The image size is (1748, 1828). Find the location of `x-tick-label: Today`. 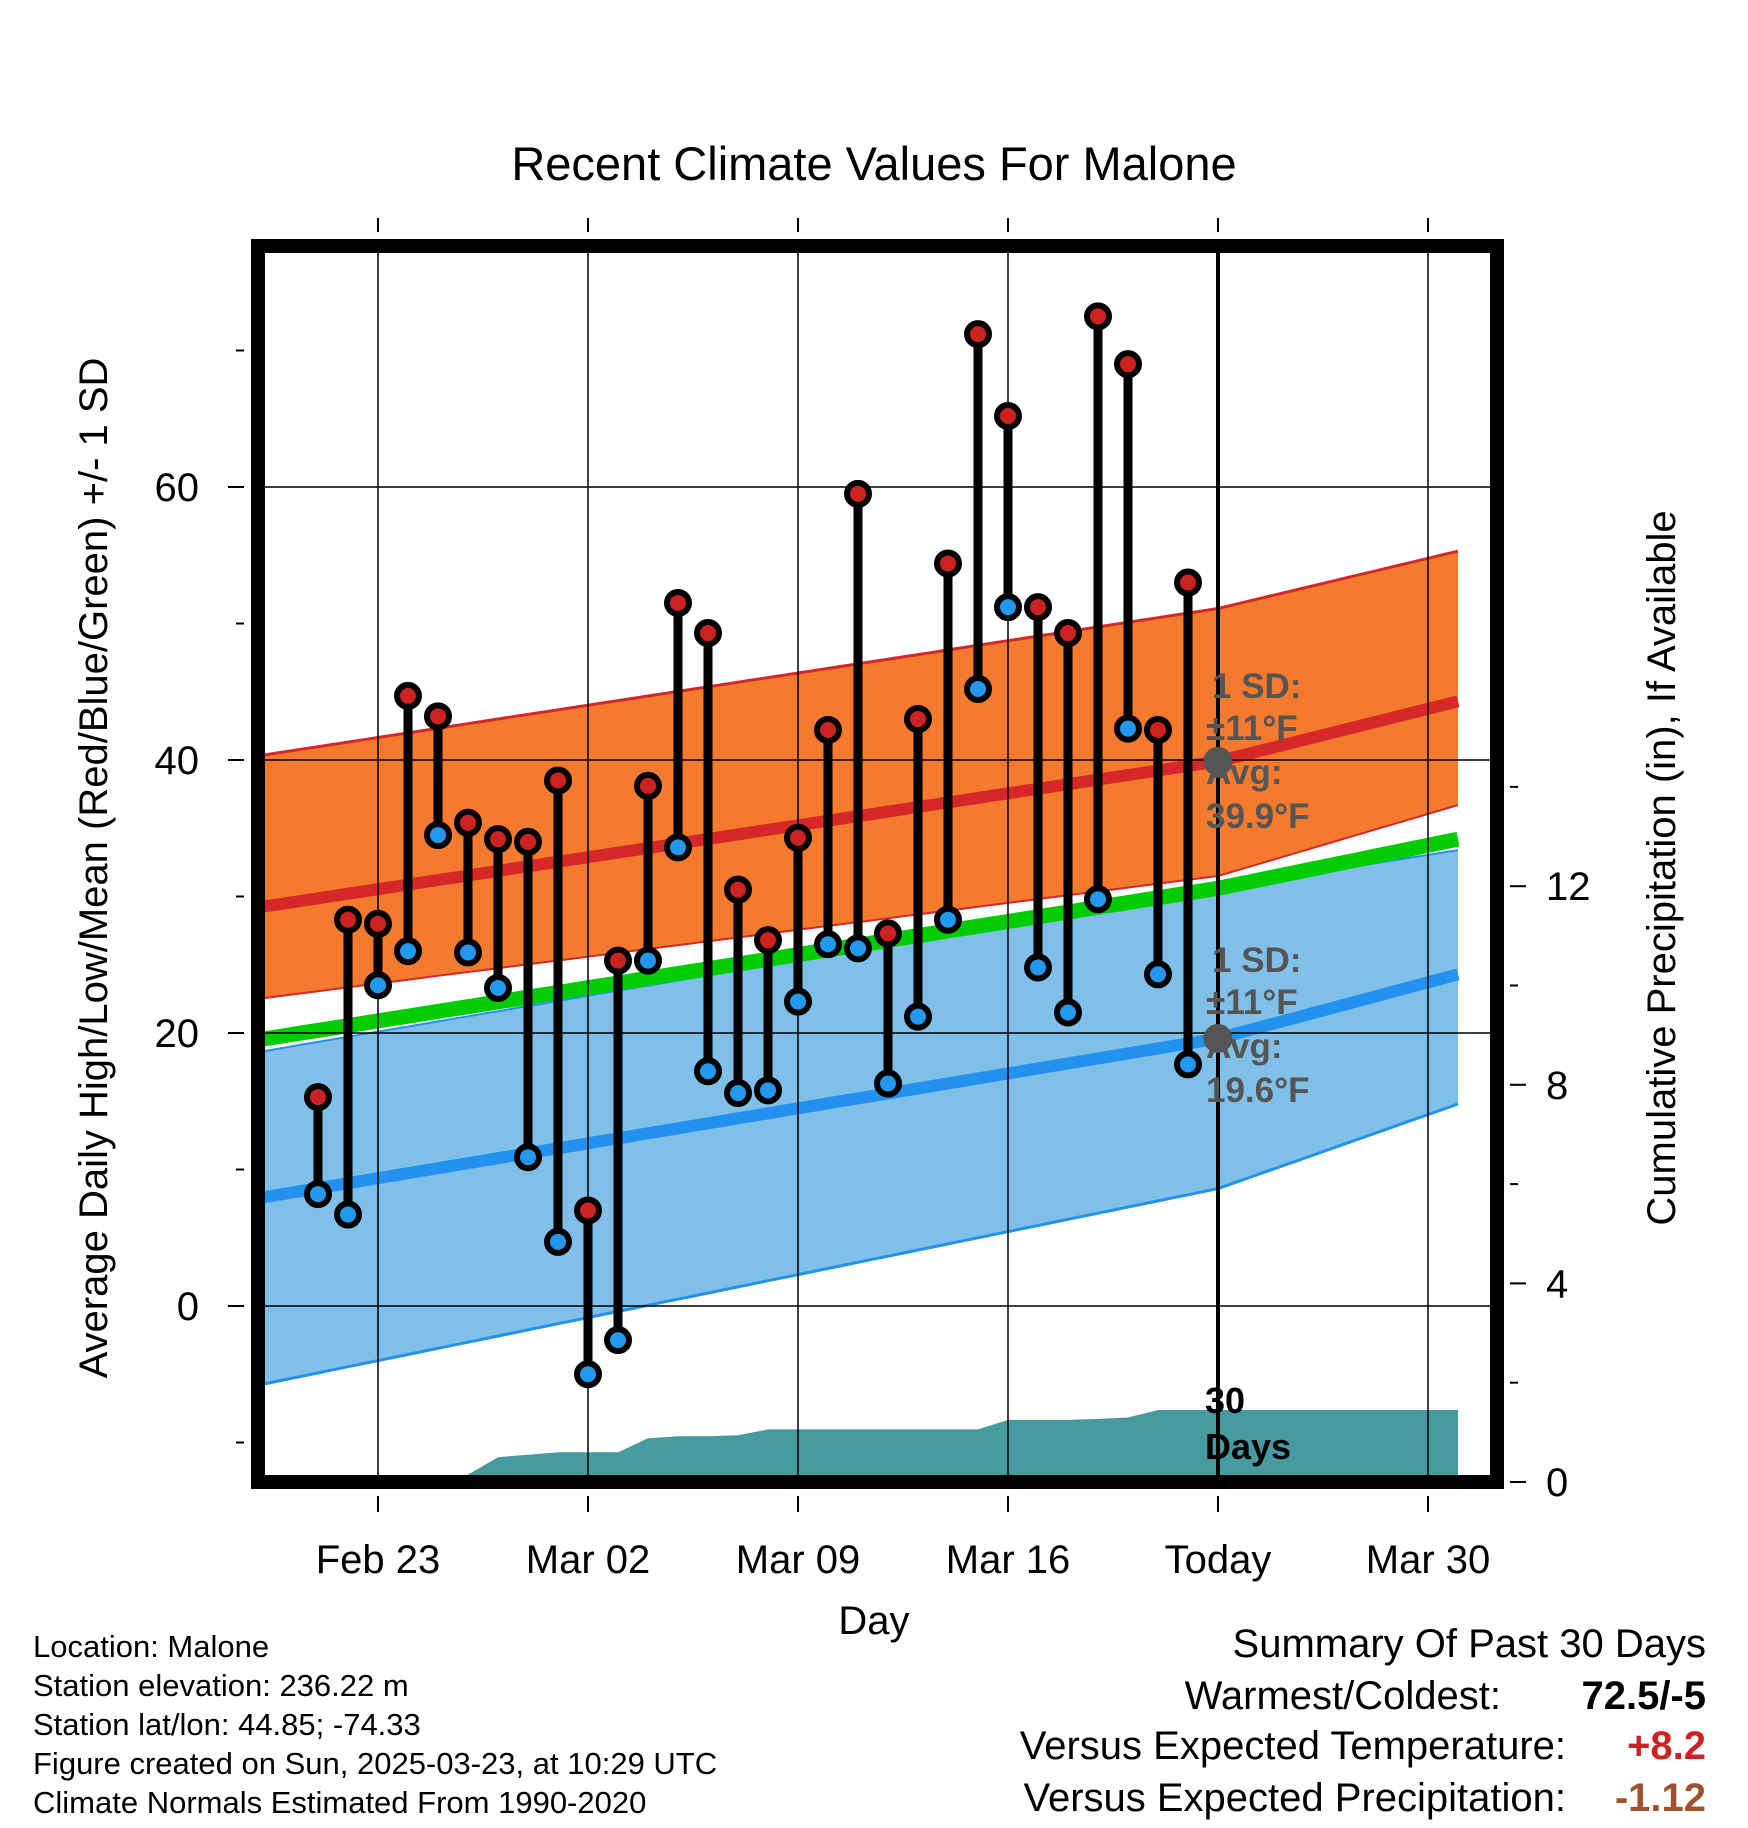

x-tick-label: Today is located at coordinates (1218, 1560).